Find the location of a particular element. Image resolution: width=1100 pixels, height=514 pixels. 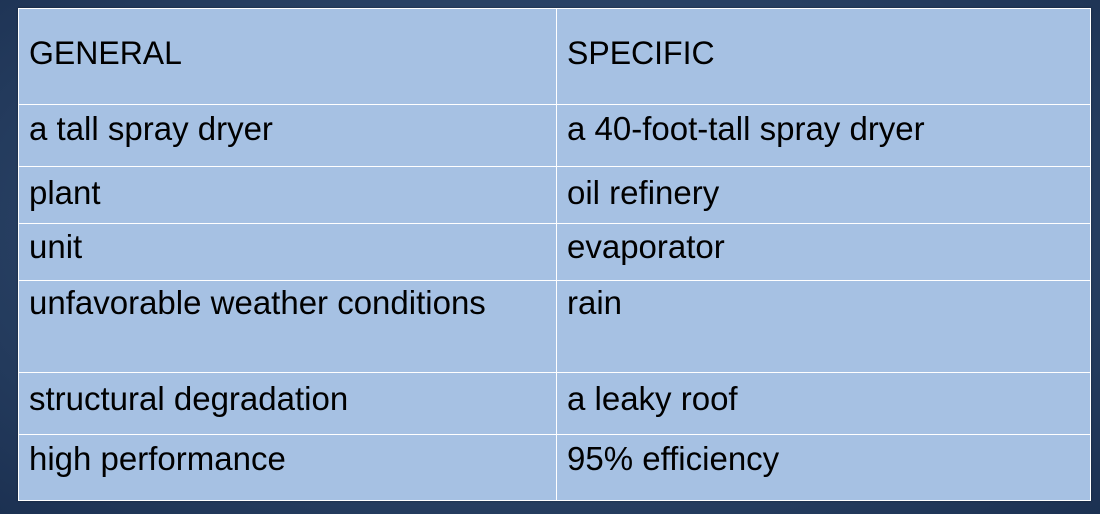

general-cell: unfavorable weather conditions is located at coordinates (287, 326).